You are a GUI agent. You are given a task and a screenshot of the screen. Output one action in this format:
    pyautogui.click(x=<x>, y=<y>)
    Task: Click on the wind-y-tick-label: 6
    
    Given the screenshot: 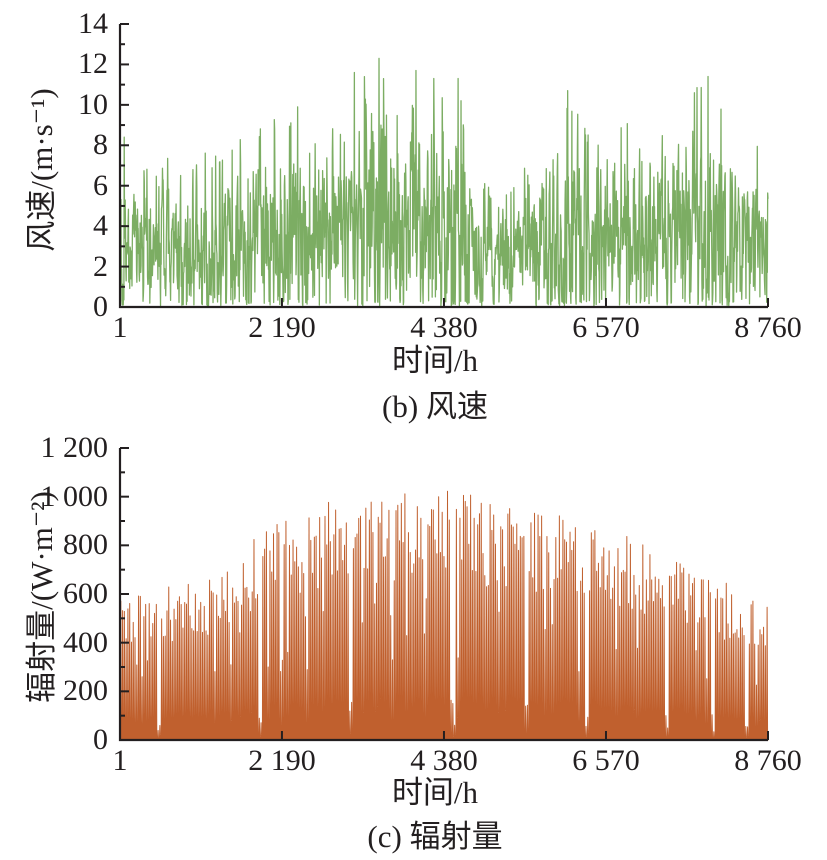 What is the action you would take?
    pyautogui.click(x=100, y=185)
    